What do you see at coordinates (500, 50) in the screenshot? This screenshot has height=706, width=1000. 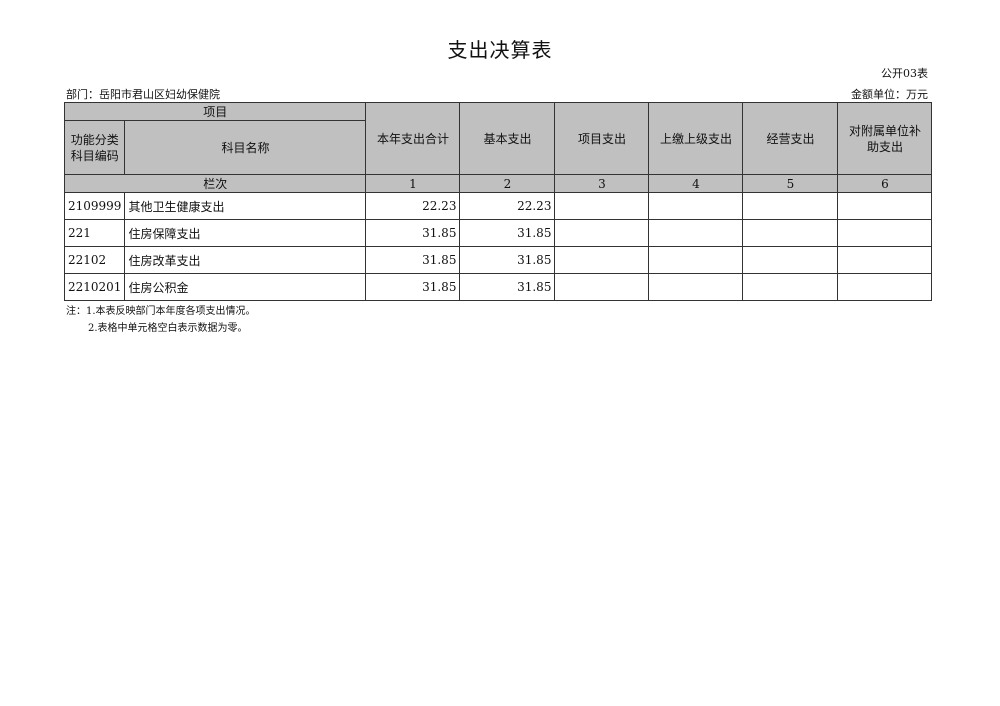 I see `page-title: 支出决算表` at bounding box center [500, 50].